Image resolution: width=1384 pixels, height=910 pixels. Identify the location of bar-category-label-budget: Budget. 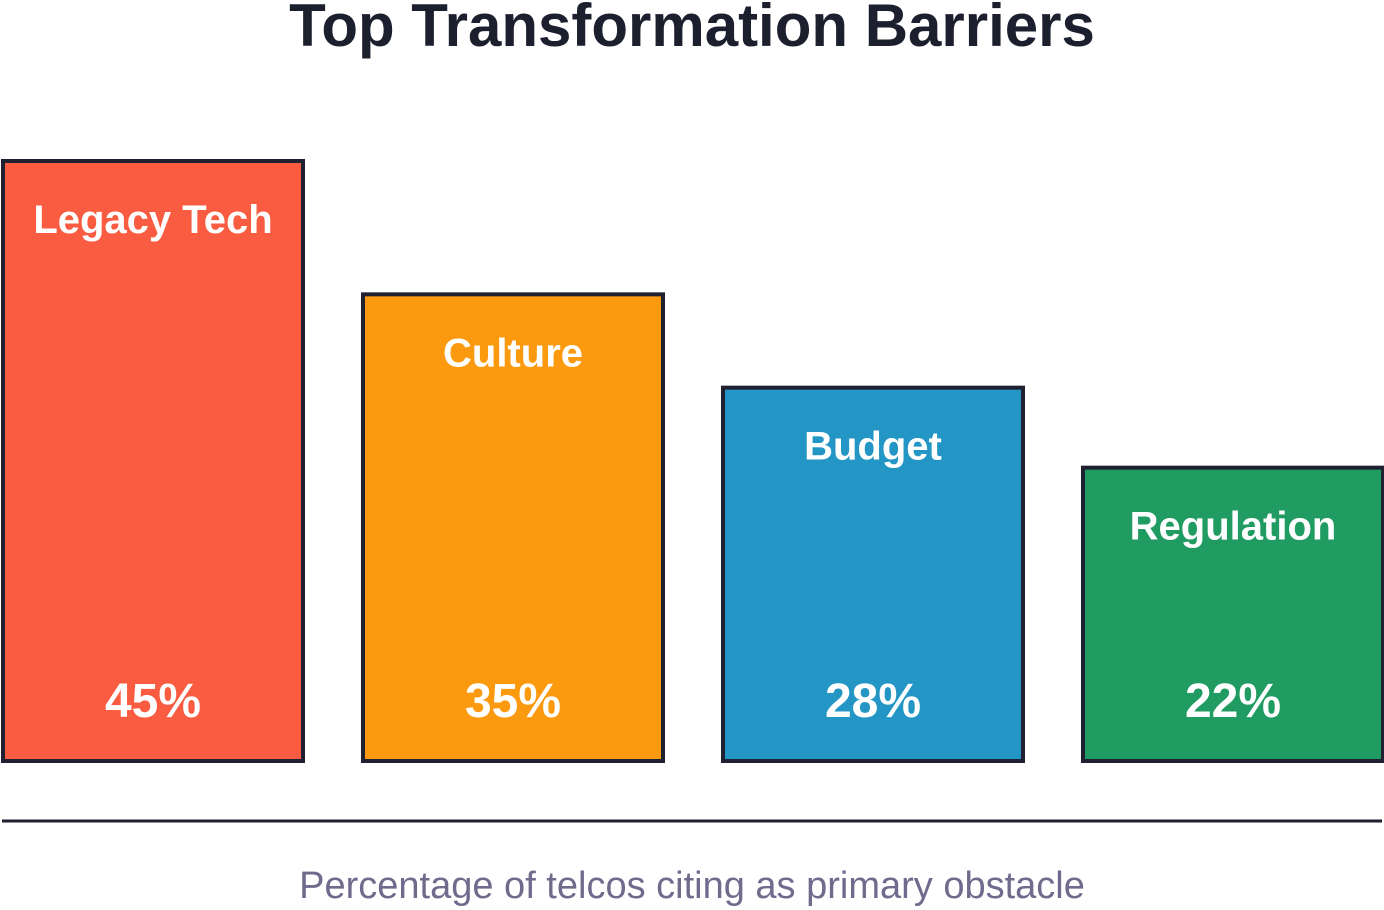
(873, 447).